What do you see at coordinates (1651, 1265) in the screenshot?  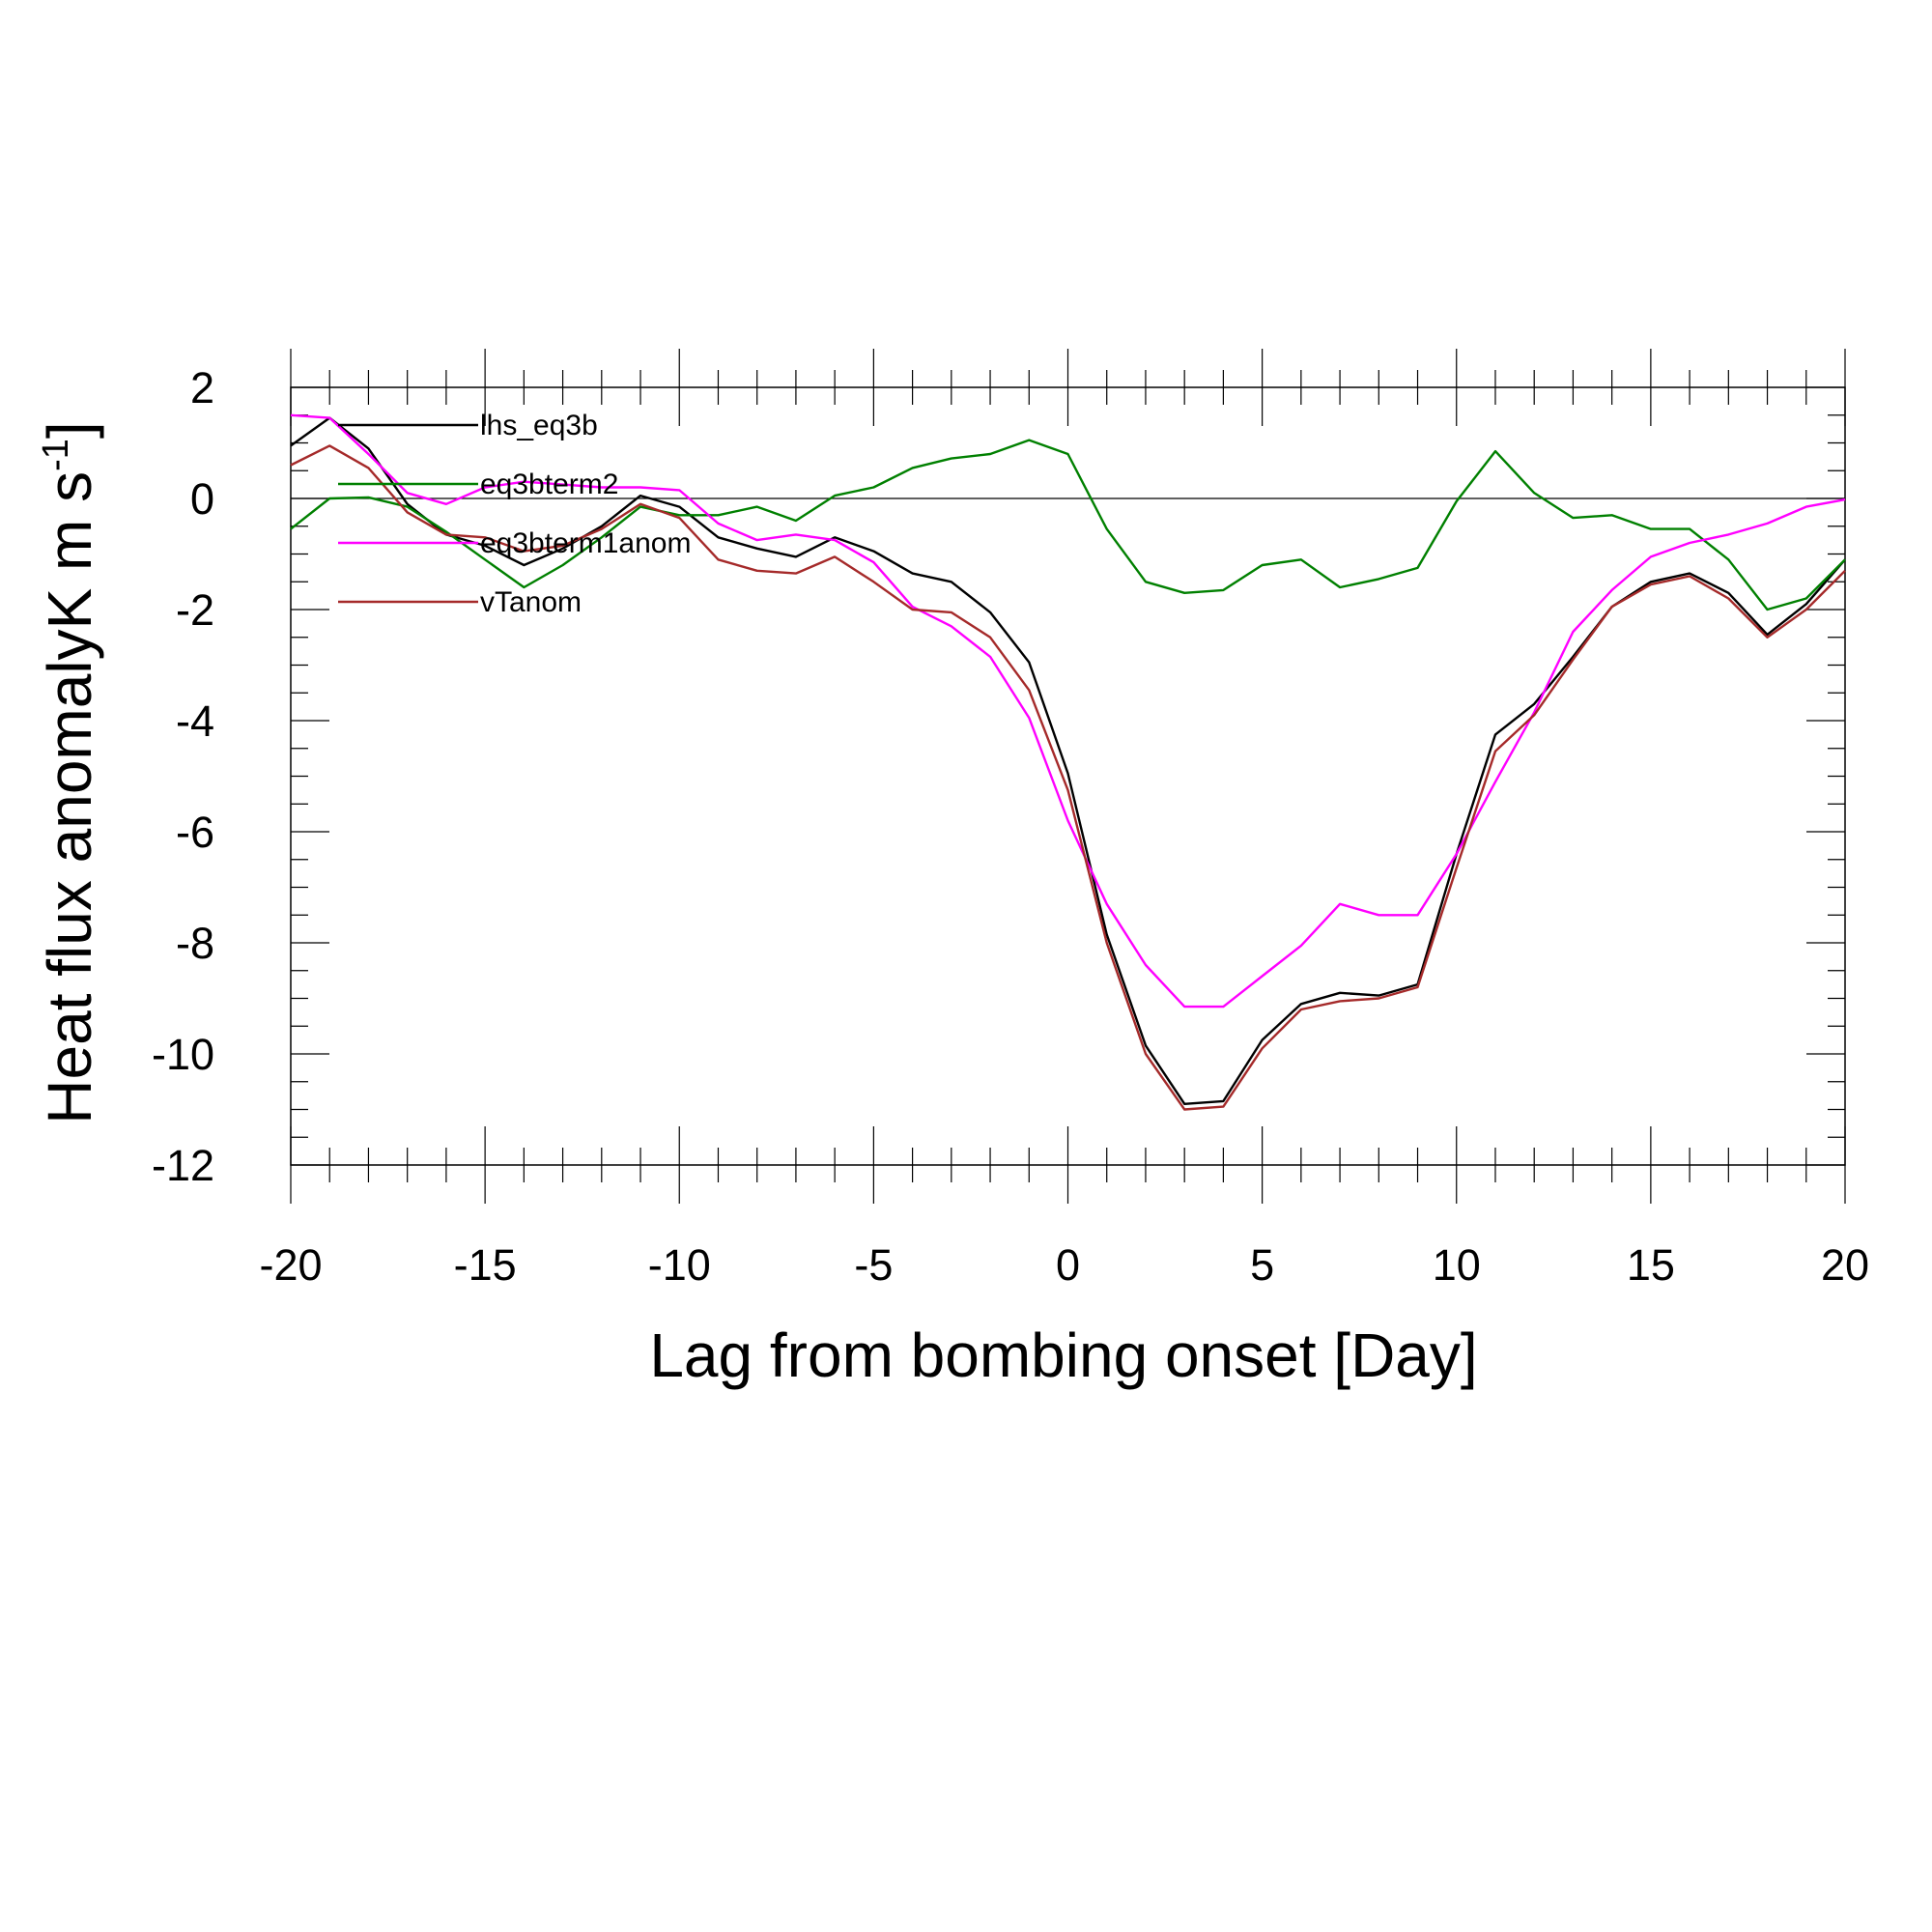 I see `x-tick-label: 15` at bounding box center [1651, 1265].